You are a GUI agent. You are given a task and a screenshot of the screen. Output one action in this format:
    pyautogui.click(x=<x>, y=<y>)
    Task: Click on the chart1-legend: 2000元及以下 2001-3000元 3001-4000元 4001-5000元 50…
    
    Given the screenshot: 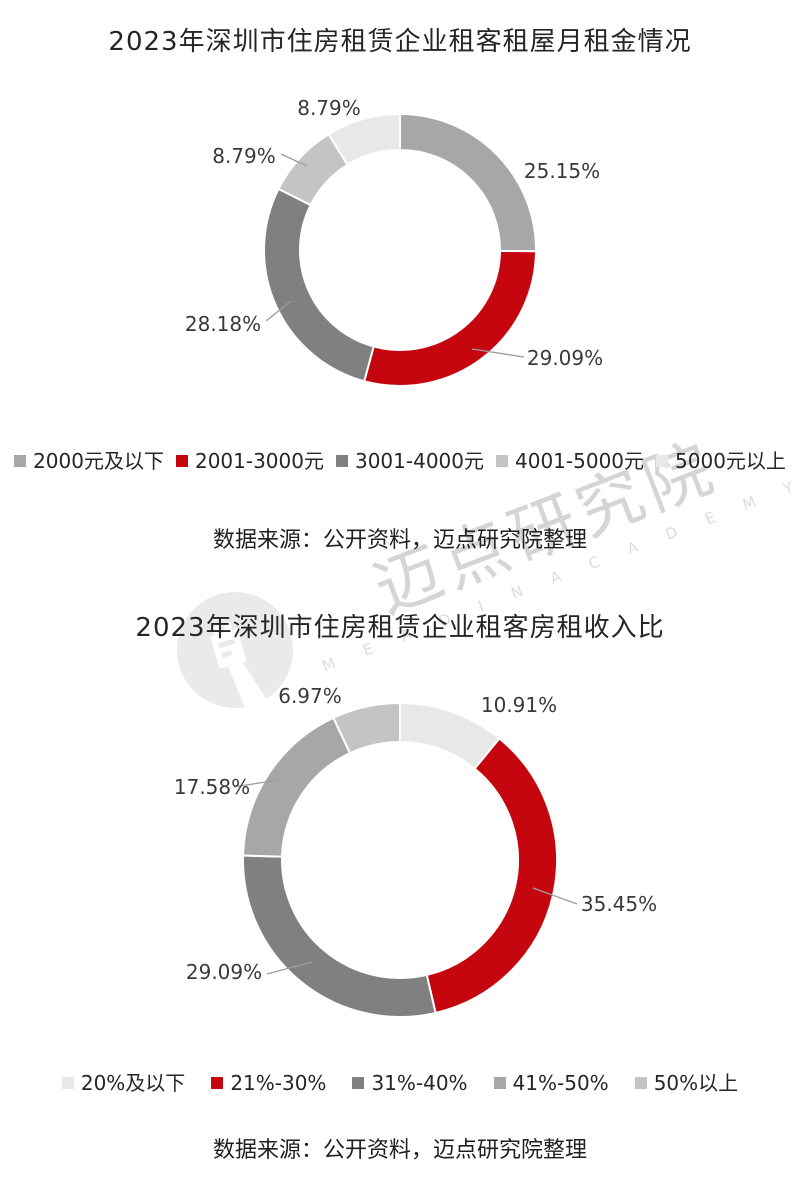 What is the action you would take?
    pyautogui.click(x=400, y=461)
    